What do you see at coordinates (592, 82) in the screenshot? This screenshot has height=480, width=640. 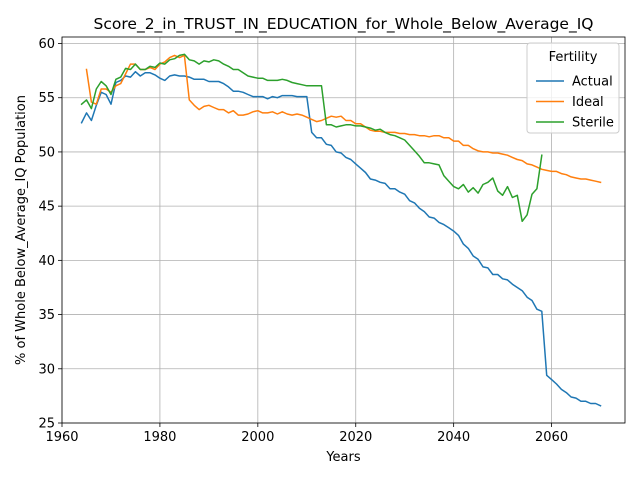 I see `legend-label-actual: Actual` at bounding box center [592, 82].